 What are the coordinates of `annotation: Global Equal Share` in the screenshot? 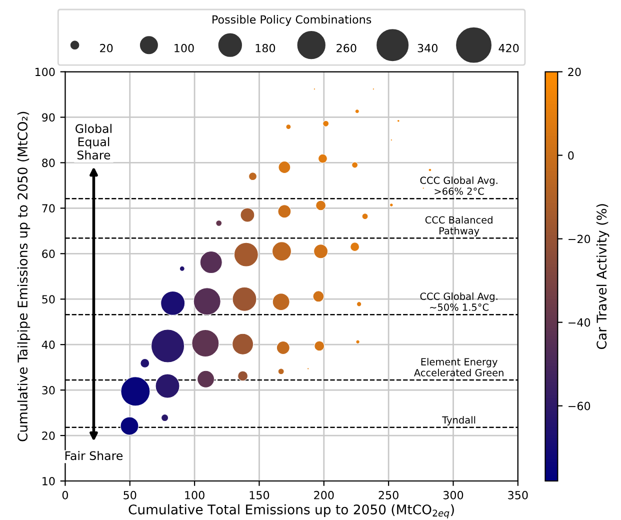 It's located at (94, 142).